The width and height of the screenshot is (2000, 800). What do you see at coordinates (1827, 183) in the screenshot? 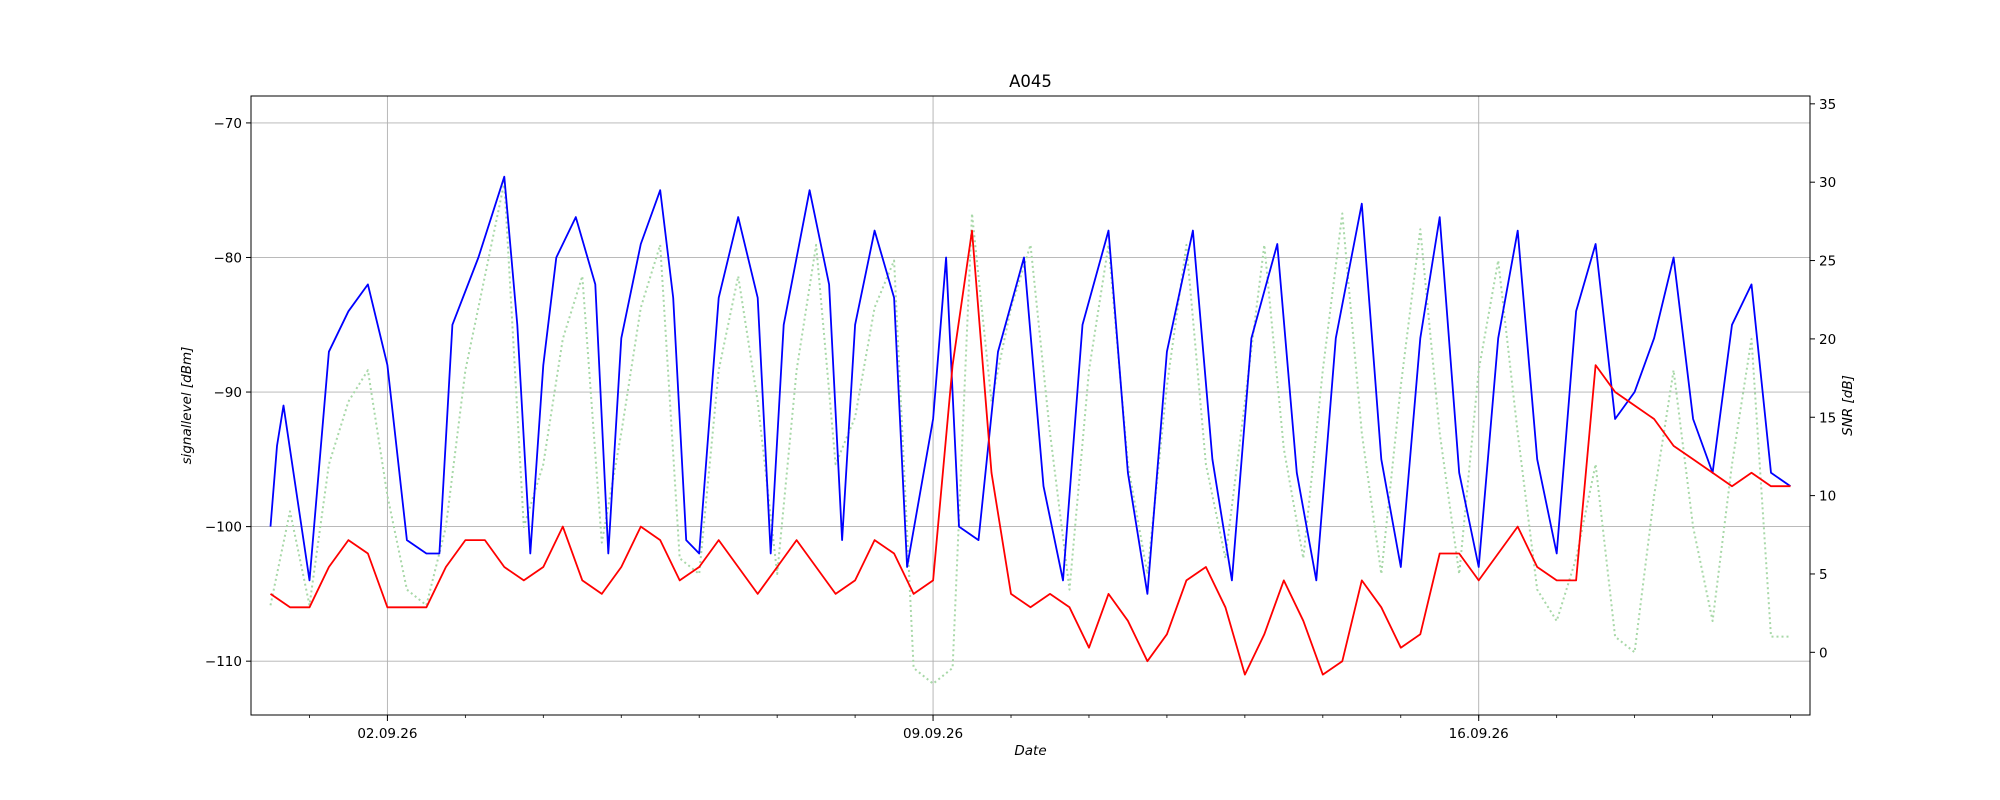
I see `y-right-tick-label: 30` at bounding box center [1827, 183].